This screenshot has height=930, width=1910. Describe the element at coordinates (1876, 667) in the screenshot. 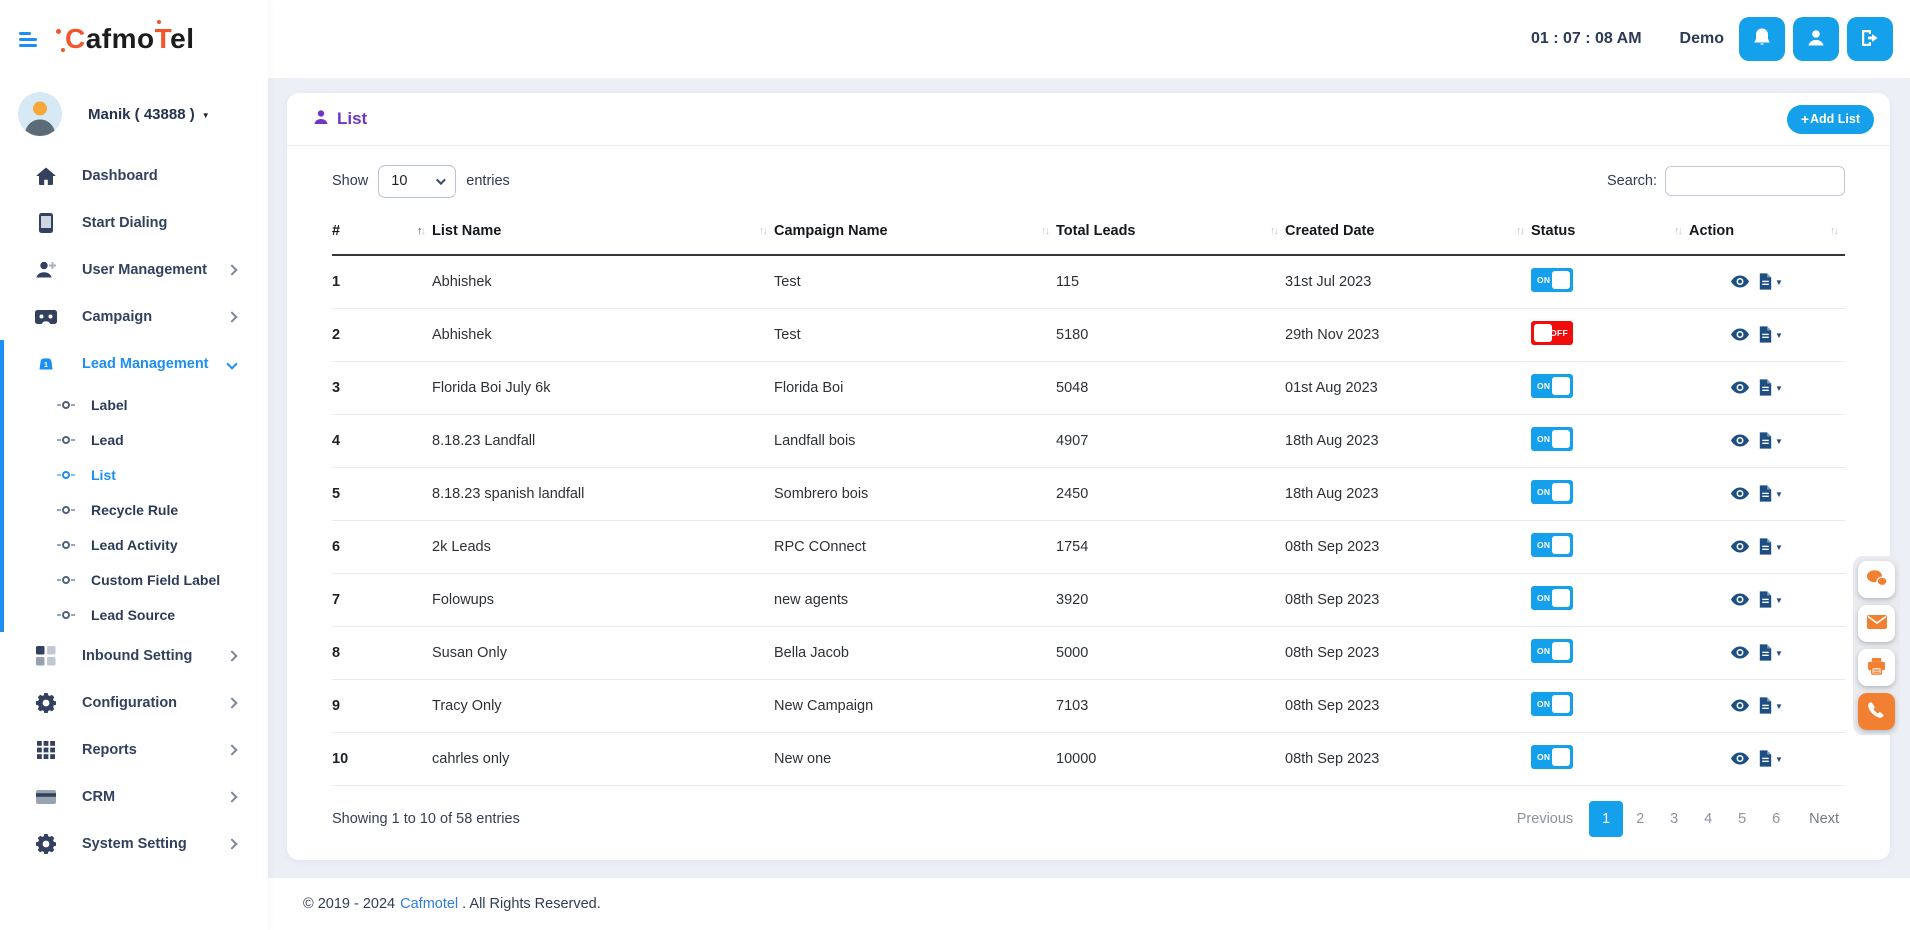

I see `print-button` at that location.